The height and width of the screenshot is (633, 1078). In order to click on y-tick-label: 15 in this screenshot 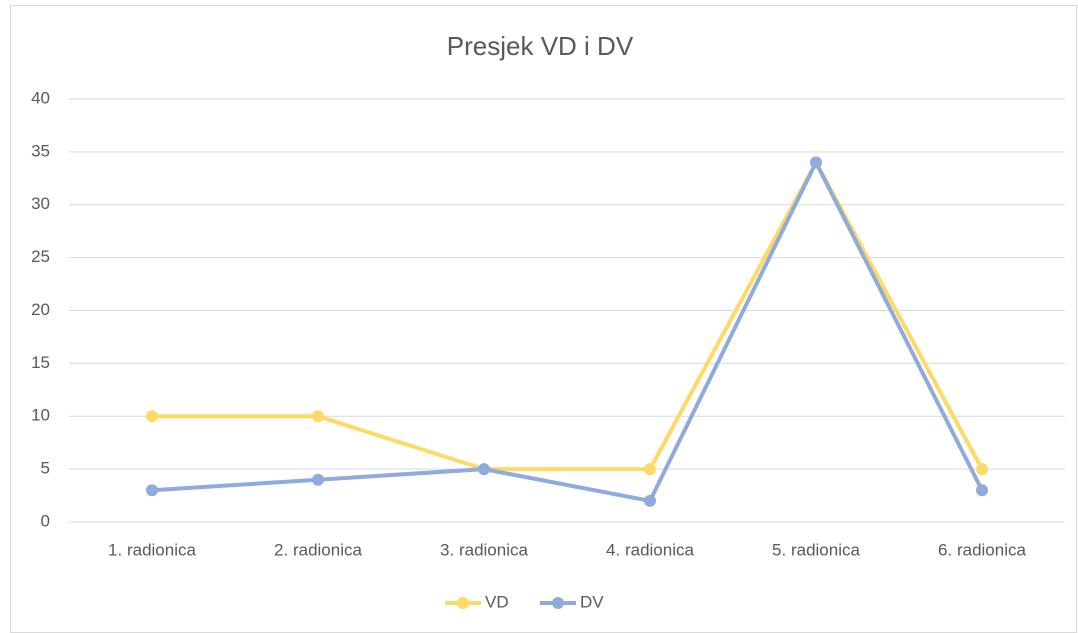, I will do `click(40, 362)`.